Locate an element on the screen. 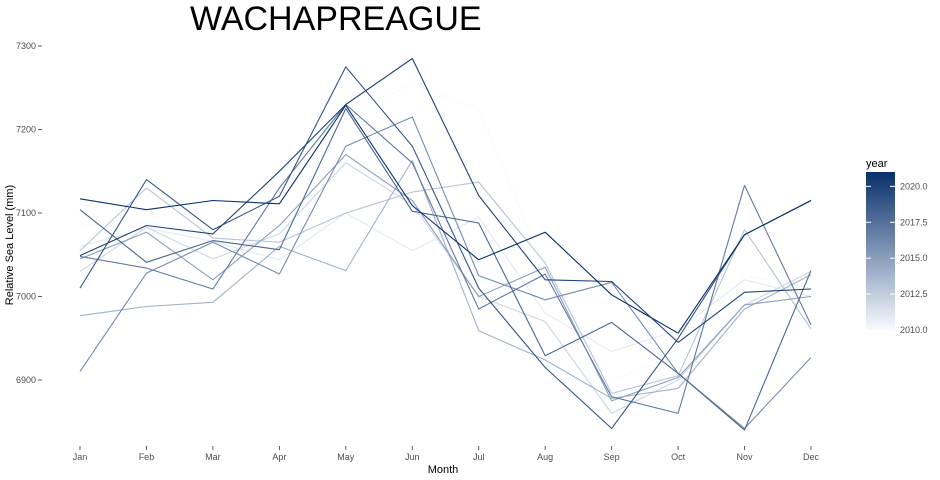 This screenshot has height=480, width=940. legend-label: 2020.0 is located at coordinates (914, 186).